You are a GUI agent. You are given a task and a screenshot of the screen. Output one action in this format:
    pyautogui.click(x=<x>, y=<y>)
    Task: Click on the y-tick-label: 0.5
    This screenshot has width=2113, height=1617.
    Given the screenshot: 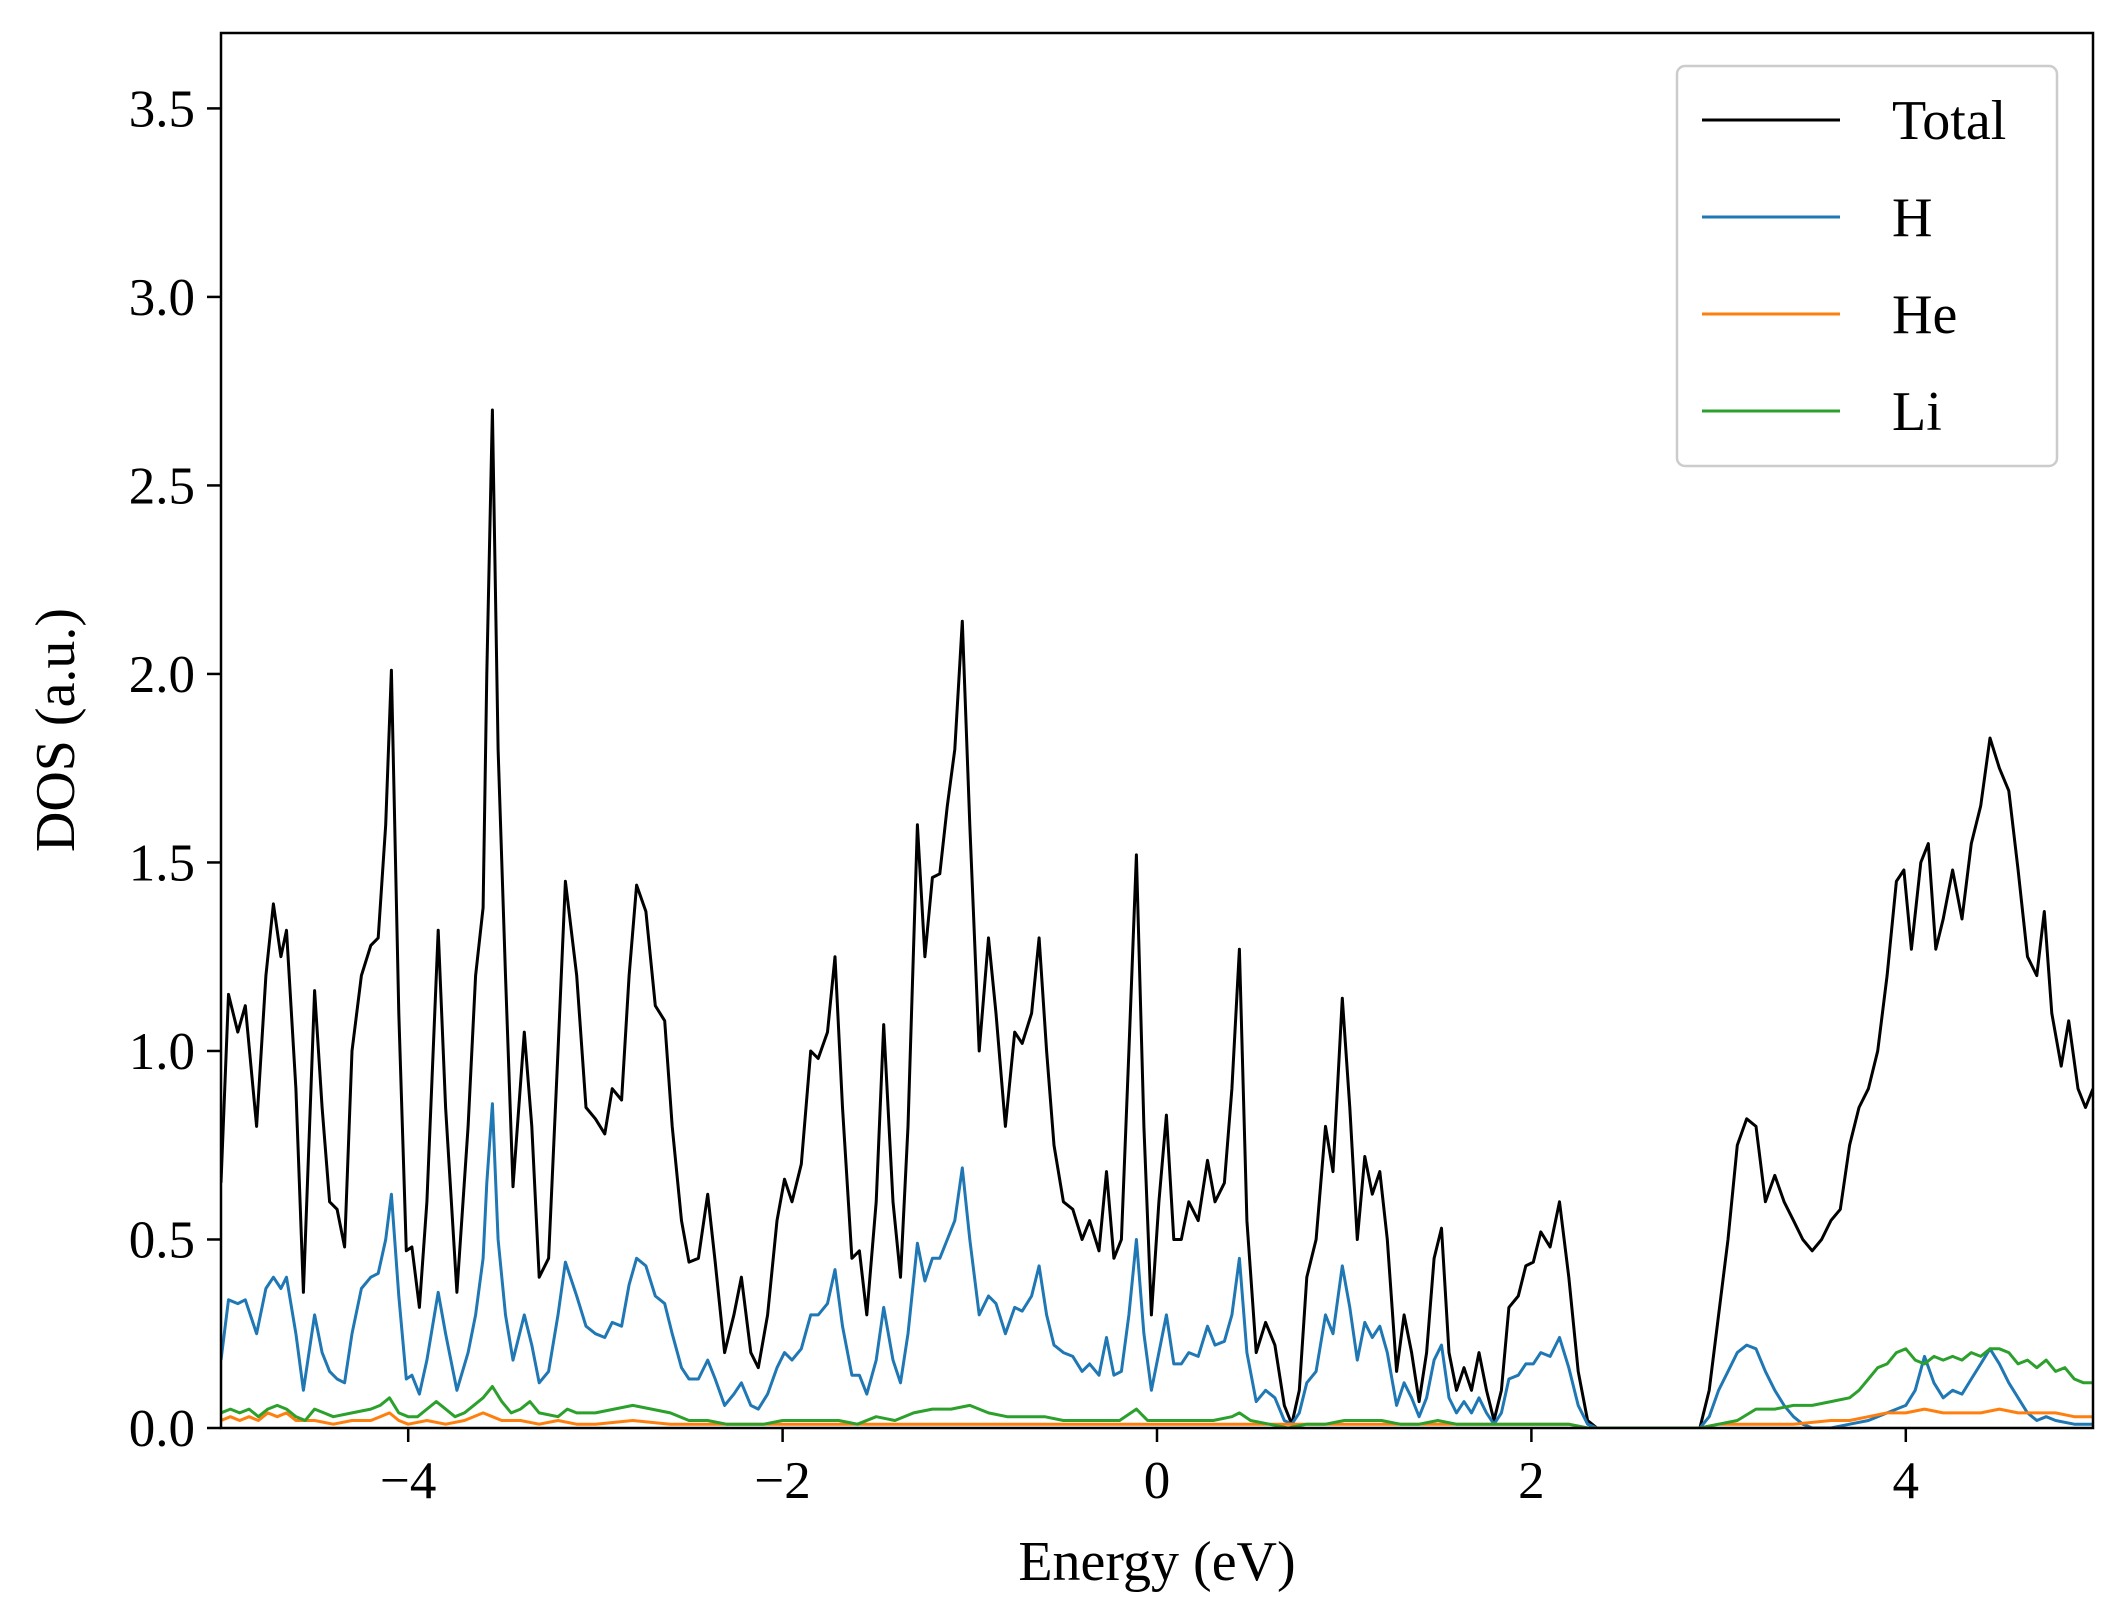 What is the action you would take?
    pyautogui.click(x=162, y=1240)
    